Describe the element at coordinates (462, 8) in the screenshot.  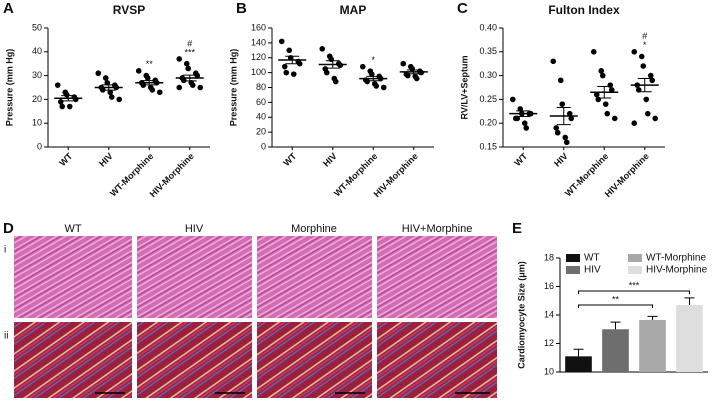
I see `panel-label: C` at that location.